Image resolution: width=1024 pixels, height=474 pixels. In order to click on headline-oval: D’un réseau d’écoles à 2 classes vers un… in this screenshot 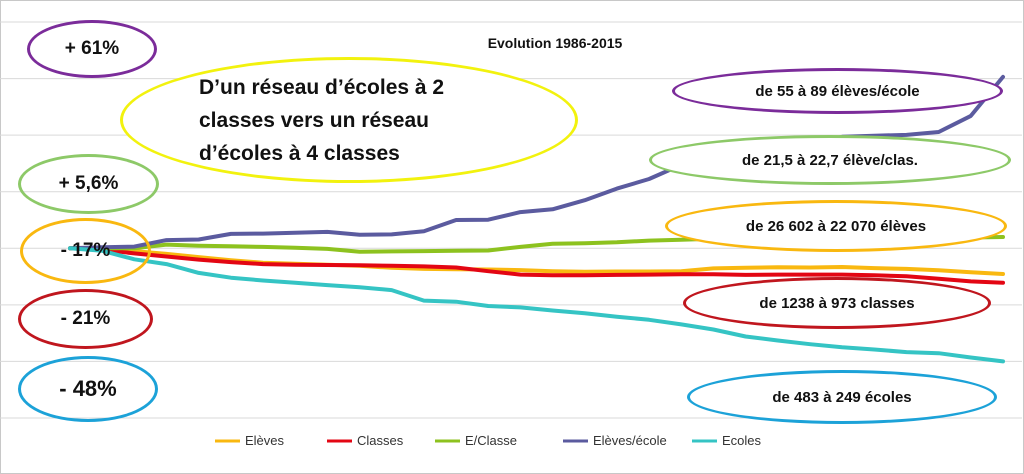, I will do `click(349, 120)`.